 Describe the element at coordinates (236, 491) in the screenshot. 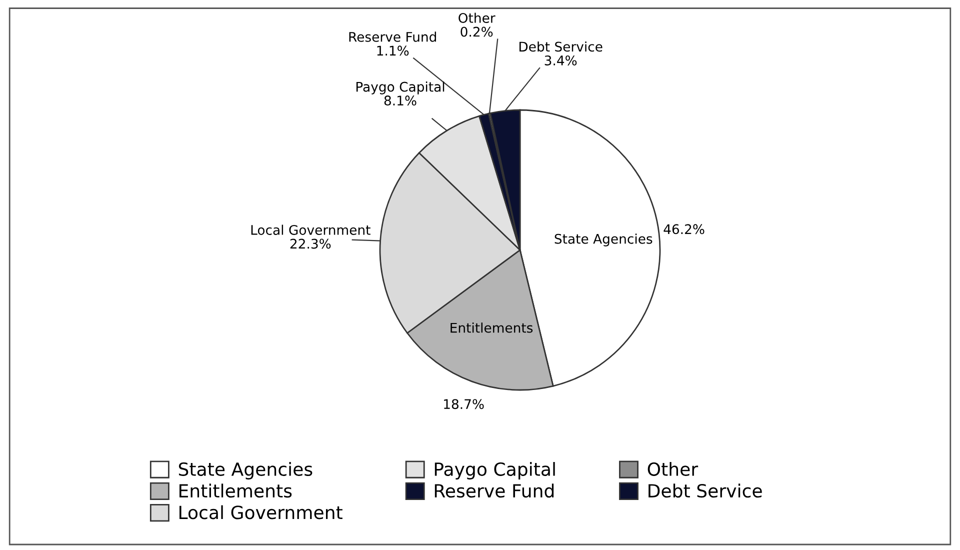

I see `legend-label: Entitlements` at that location.